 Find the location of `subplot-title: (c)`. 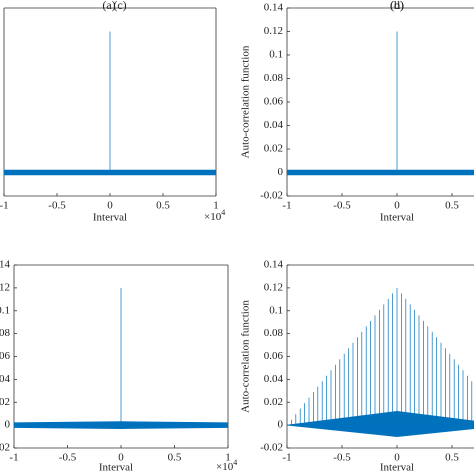

subplot-title: (c) is located at coordinates (119, 6).